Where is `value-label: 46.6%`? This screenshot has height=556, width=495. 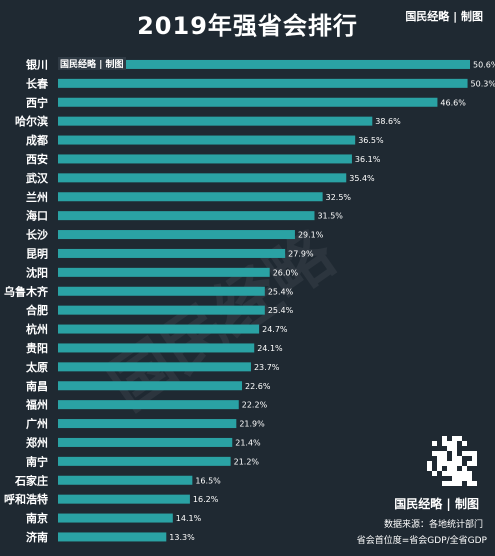 value-label: 46.6% is located at coordinates (453, 102).